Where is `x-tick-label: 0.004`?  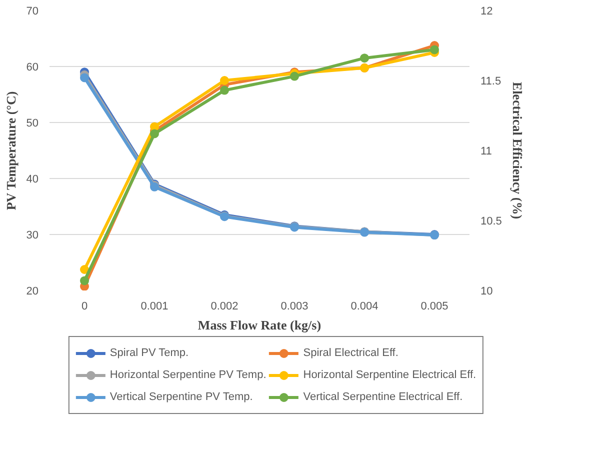 x-tick-label: 0.004 is located at coordinates (364, 306).